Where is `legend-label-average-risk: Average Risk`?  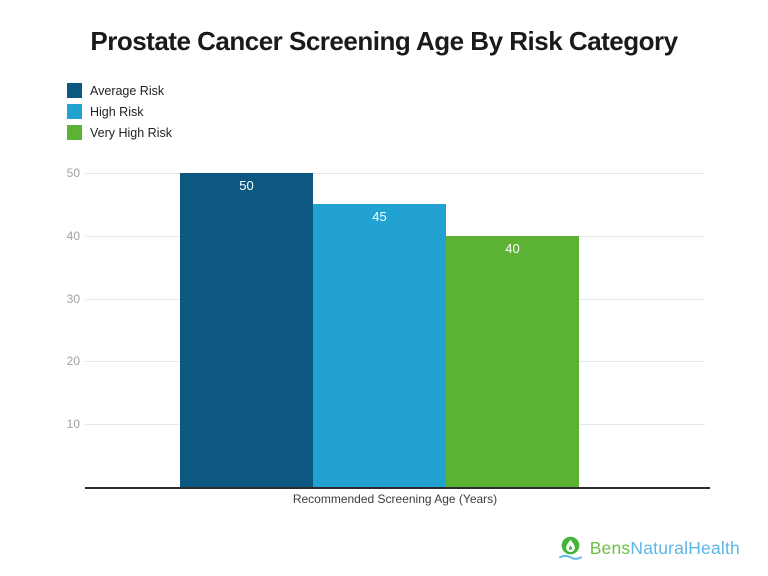
legend-label-average-risk: Average Risk is located at coordinates (127, 90).